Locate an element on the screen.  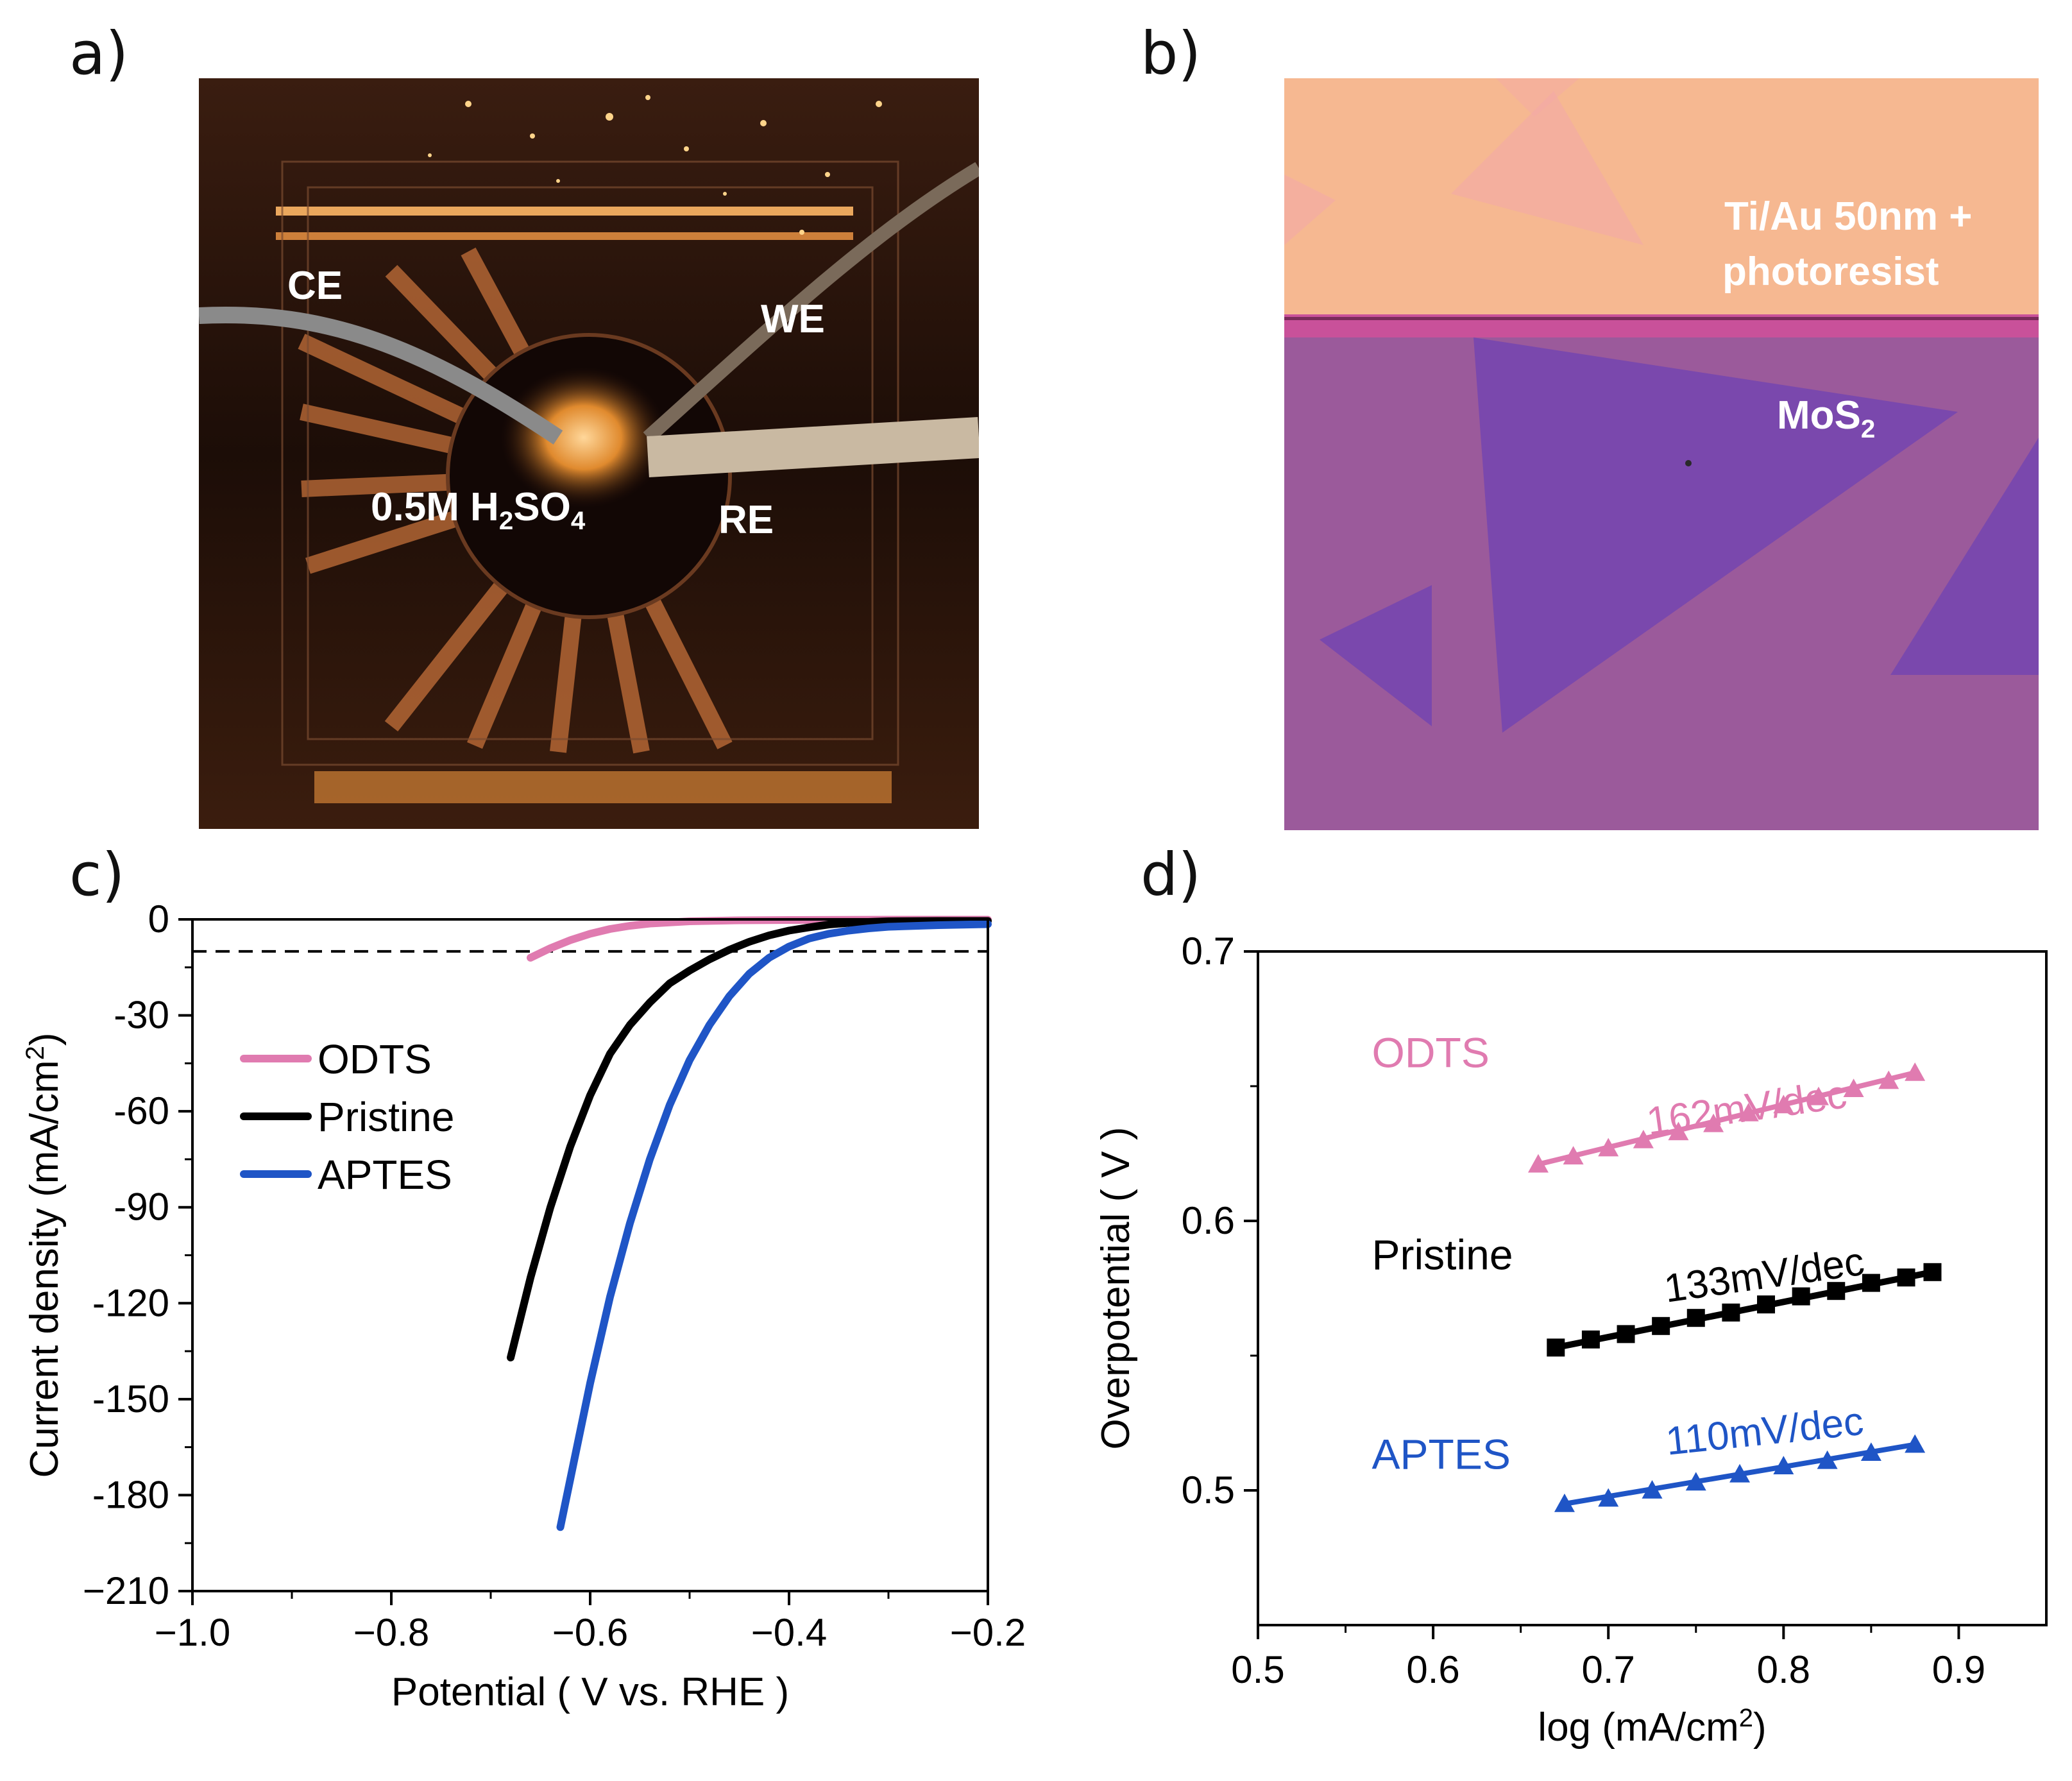
reference-electrode-label: RE is located at coordinates (746, 520).